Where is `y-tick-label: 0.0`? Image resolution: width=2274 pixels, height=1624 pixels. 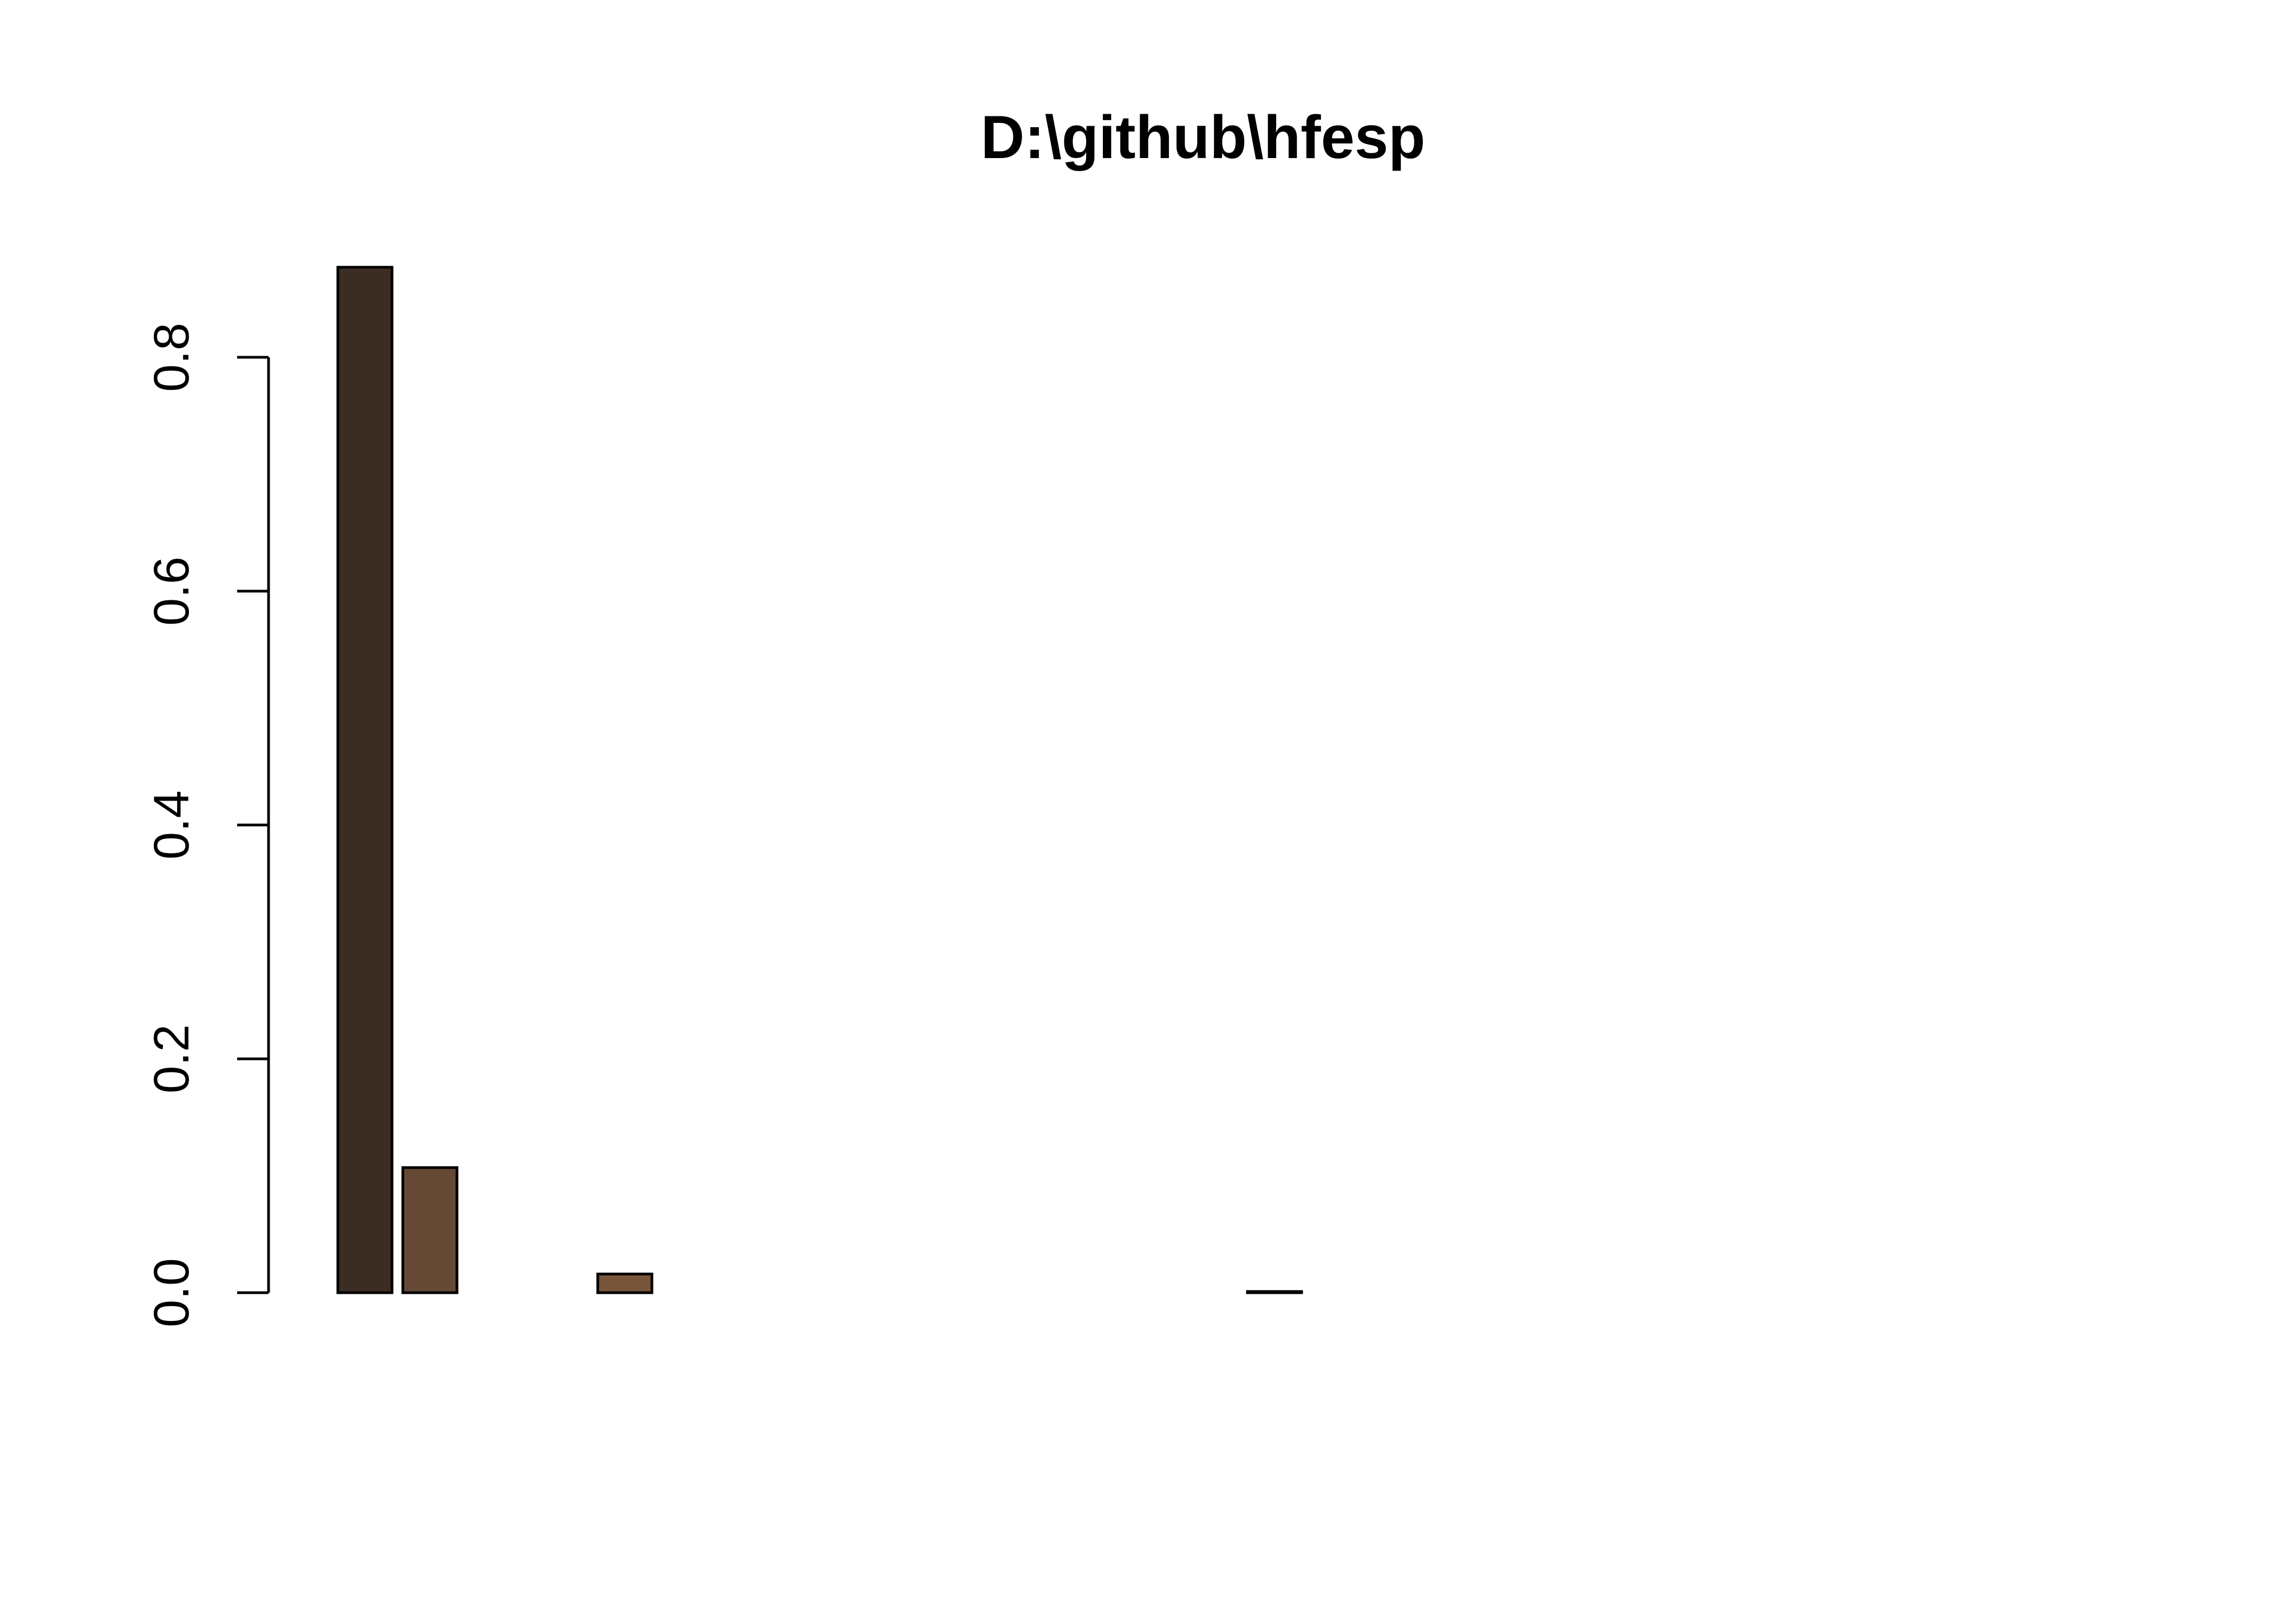
y-tick-label: 0.0 is located at coordinates (172, 1292).